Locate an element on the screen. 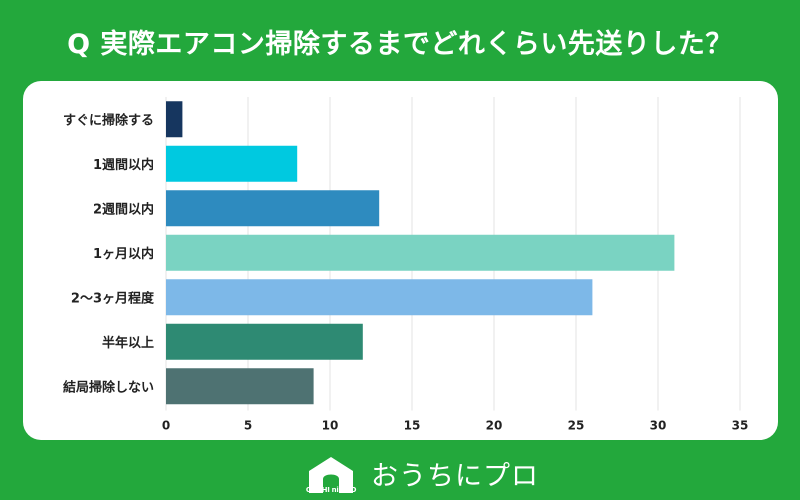 The height and width of the screenshot is (500, 800). category-label: すぐに掃除する is located at coordinates (108, 120).